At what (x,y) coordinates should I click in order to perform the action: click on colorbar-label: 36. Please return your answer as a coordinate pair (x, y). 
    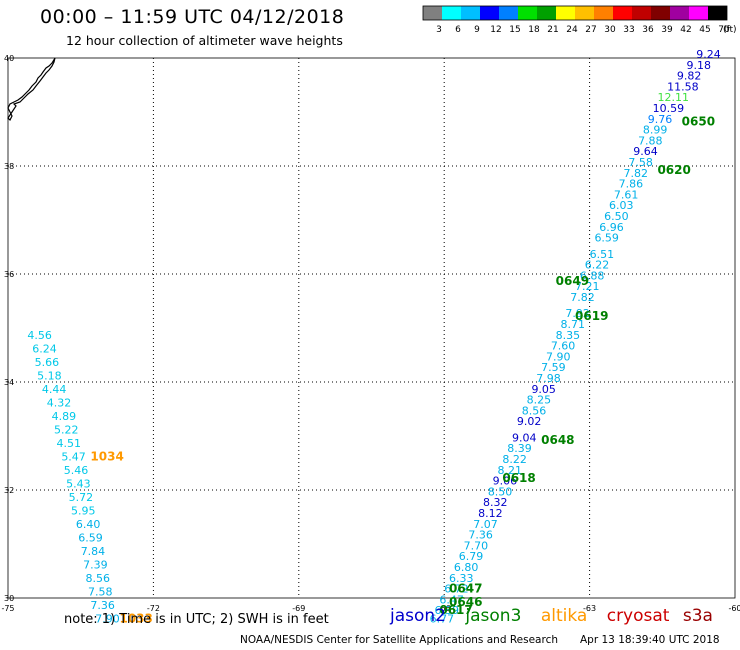
    Looking at the image, I should click on (648, 30).